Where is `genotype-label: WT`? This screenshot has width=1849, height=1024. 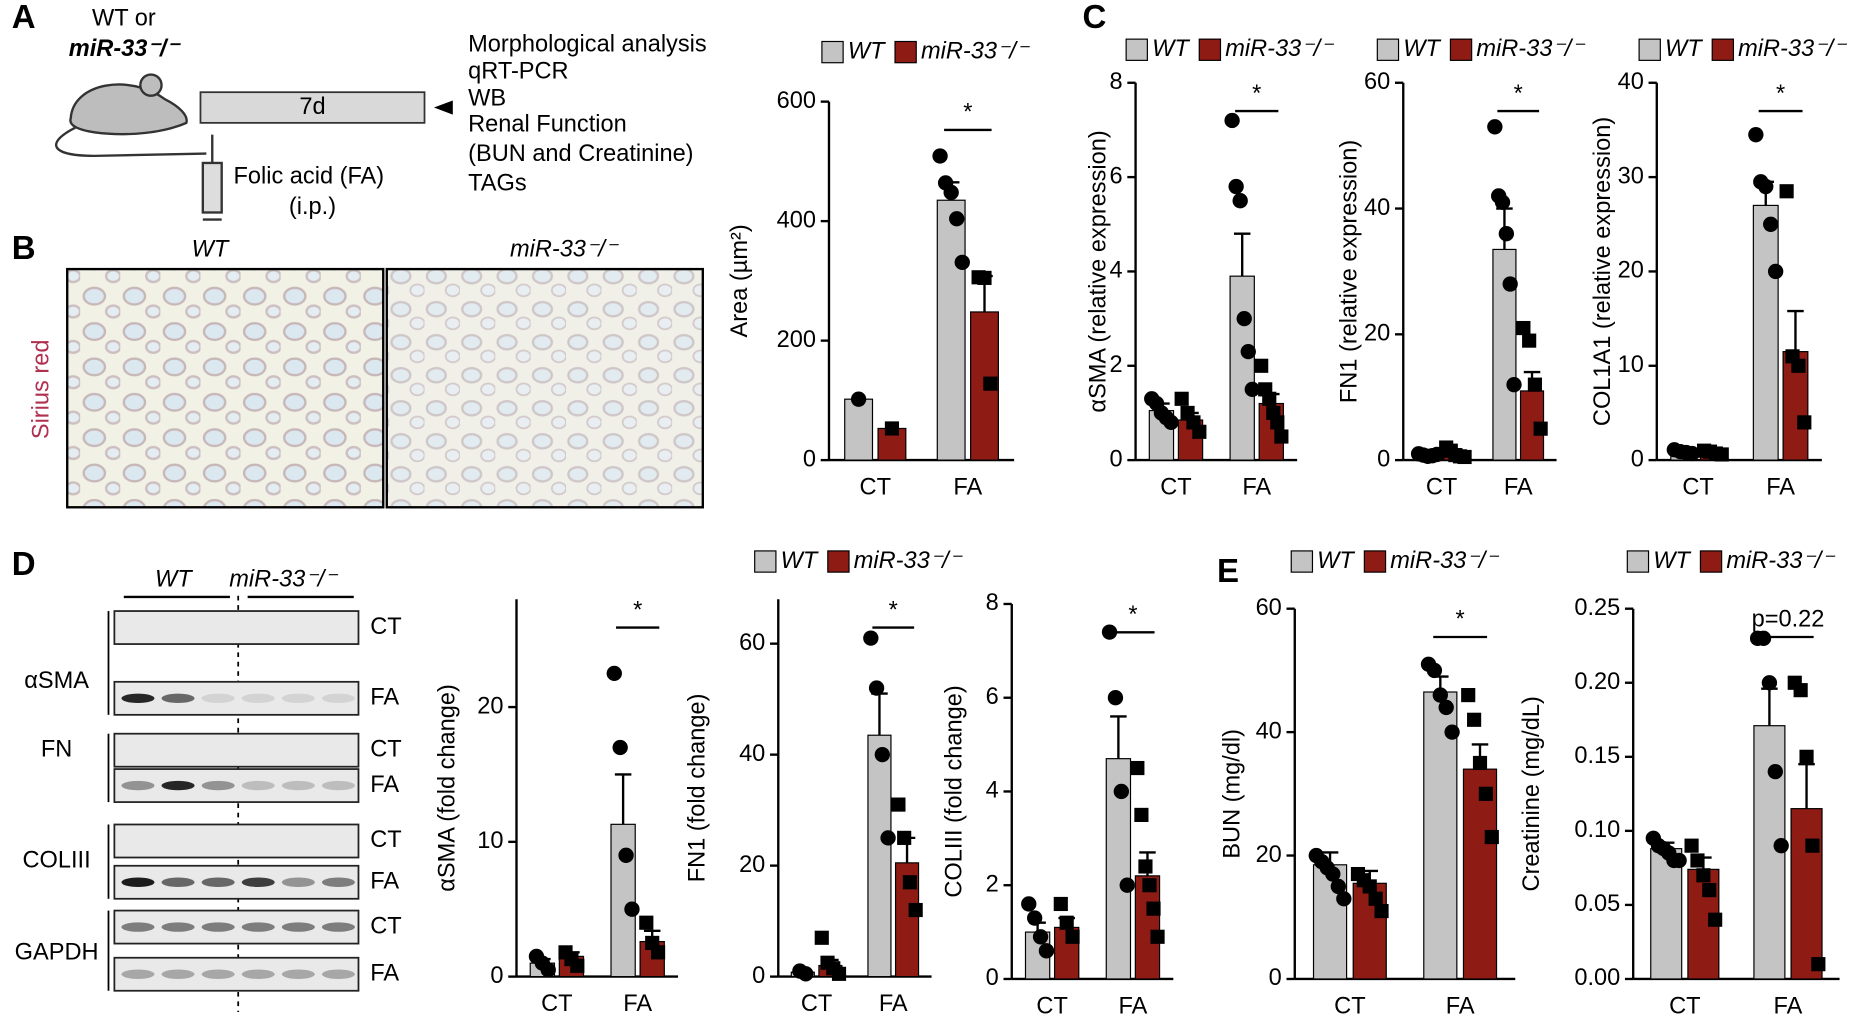 genotype-label: WT is located at coordinates (211, 248).